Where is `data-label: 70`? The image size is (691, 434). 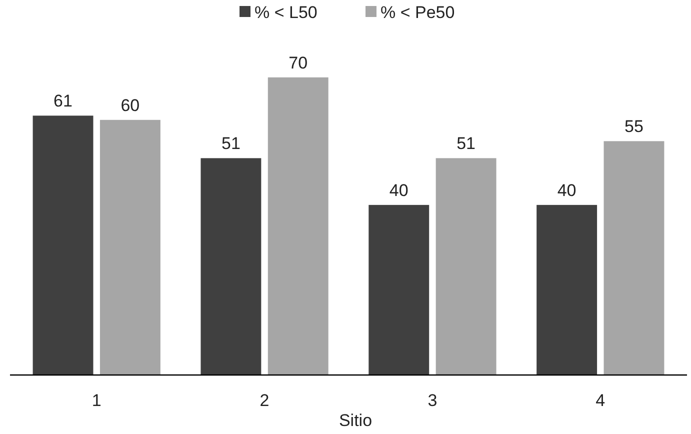 data-label: 70 is located at coordinates (298, 62).